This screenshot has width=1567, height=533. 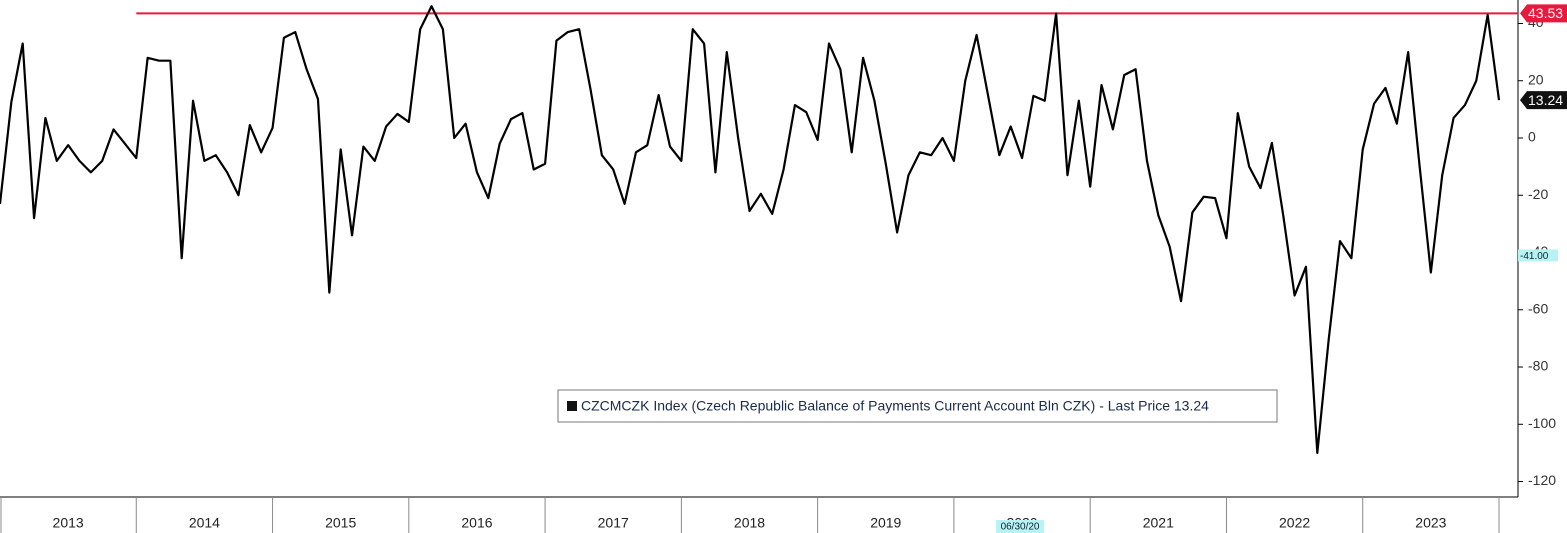 I want to click on date-marker-bg, so click(x=1020, y=526).